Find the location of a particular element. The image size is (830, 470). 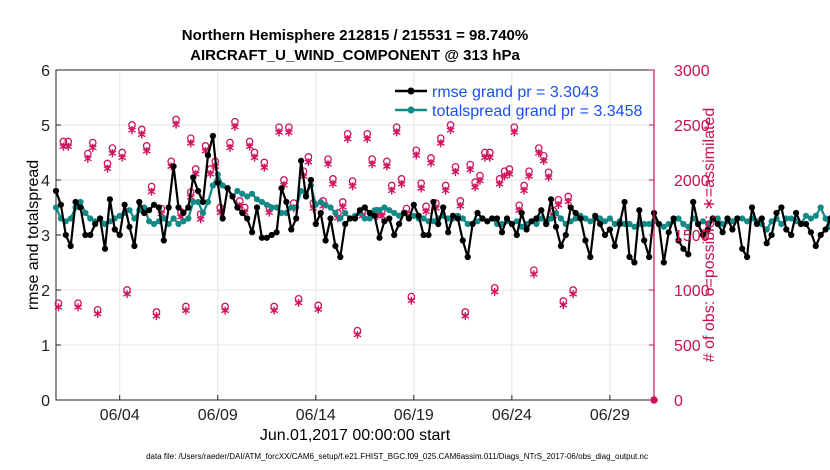

x-axis-label: Jun.01,2017 00:00:00 start is located at coordinates (355, 435).